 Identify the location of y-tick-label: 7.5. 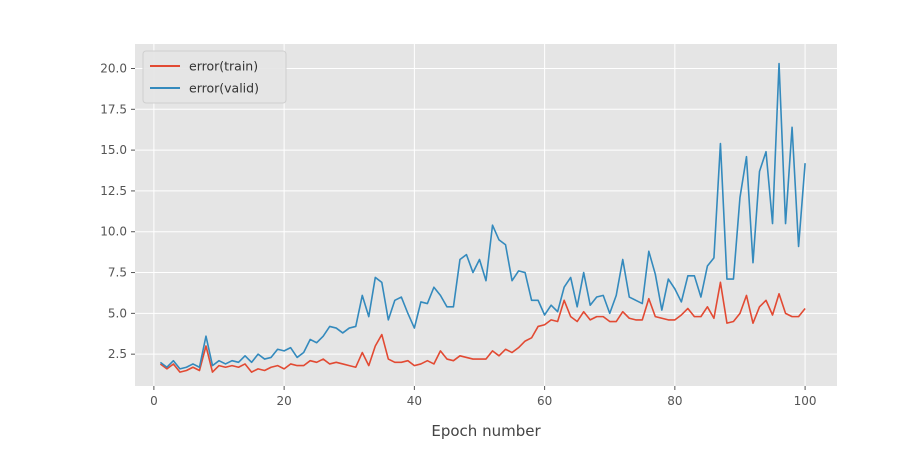
(117, 273).